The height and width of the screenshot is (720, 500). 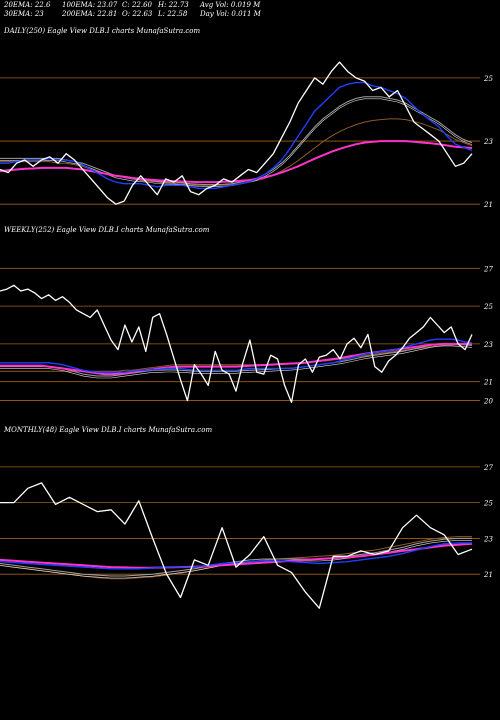 I want to click on weekly-y-tick-label: 23, so click(x=488, y=345).